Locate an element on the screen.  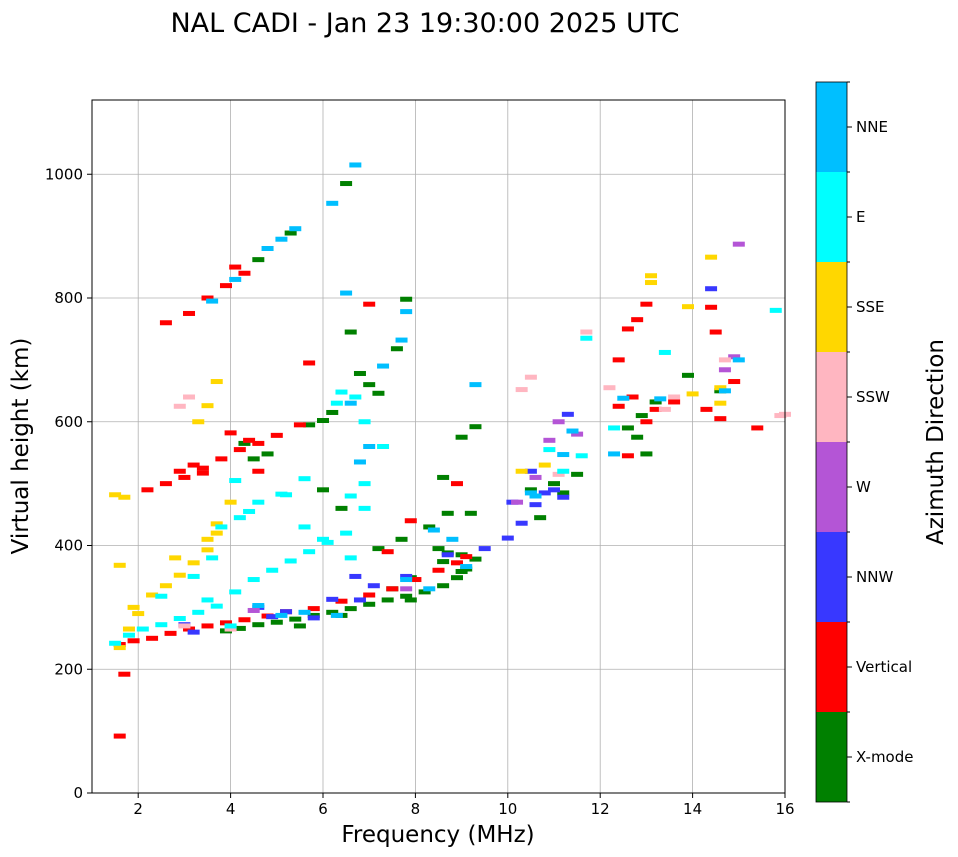
x-tick-label: 2 is located at coordinates (138, 809).